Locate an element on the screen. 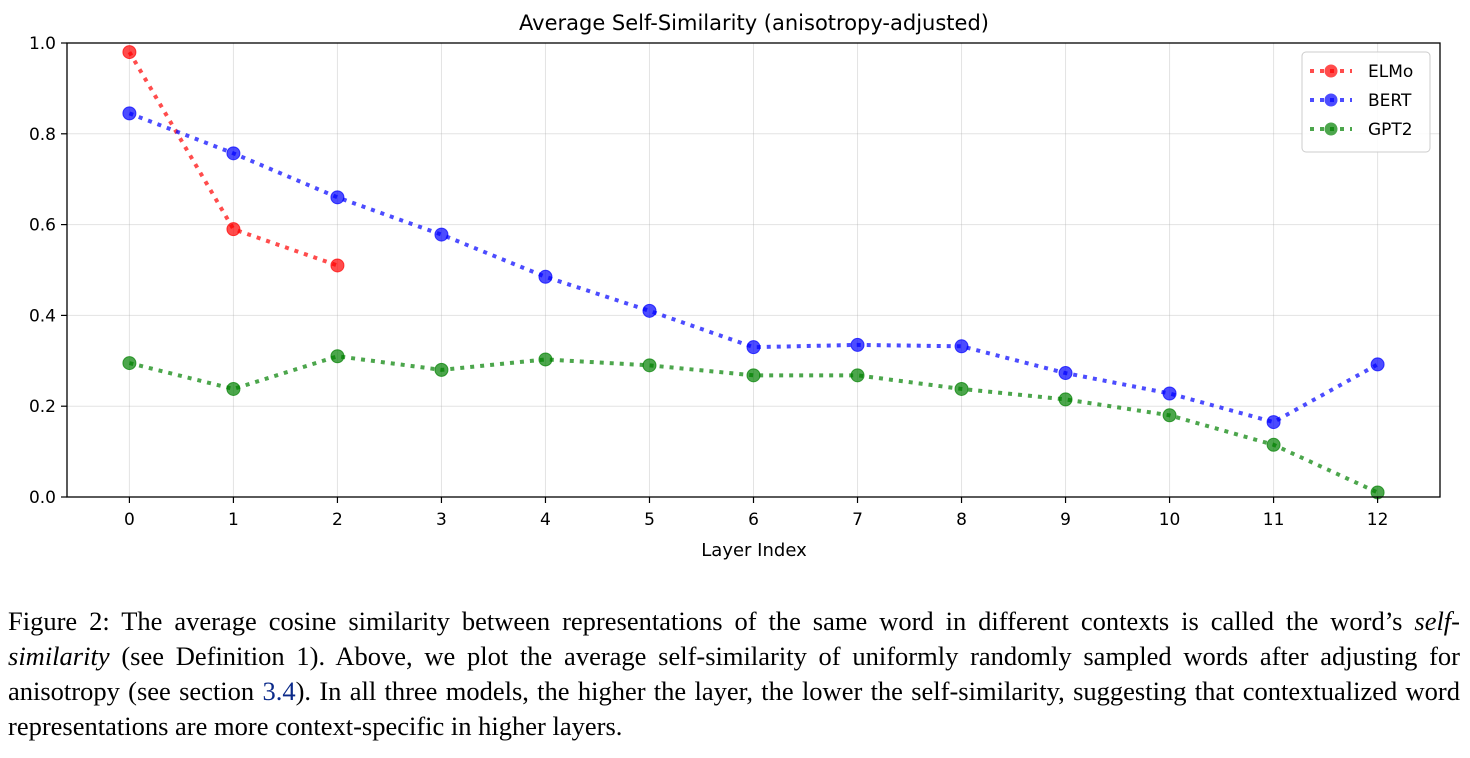  legend-entry-bert: BERT is located at coordinates (1361, 101).